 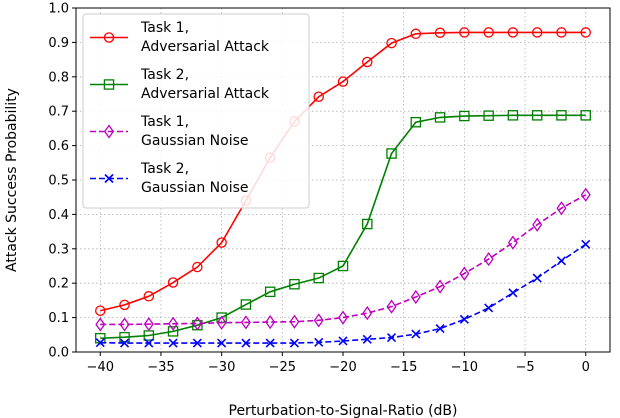 What do you see at coordinates (464, 367) in the screenshot?
I see `x-tick-label: −10` at bounding box center [464, 367].